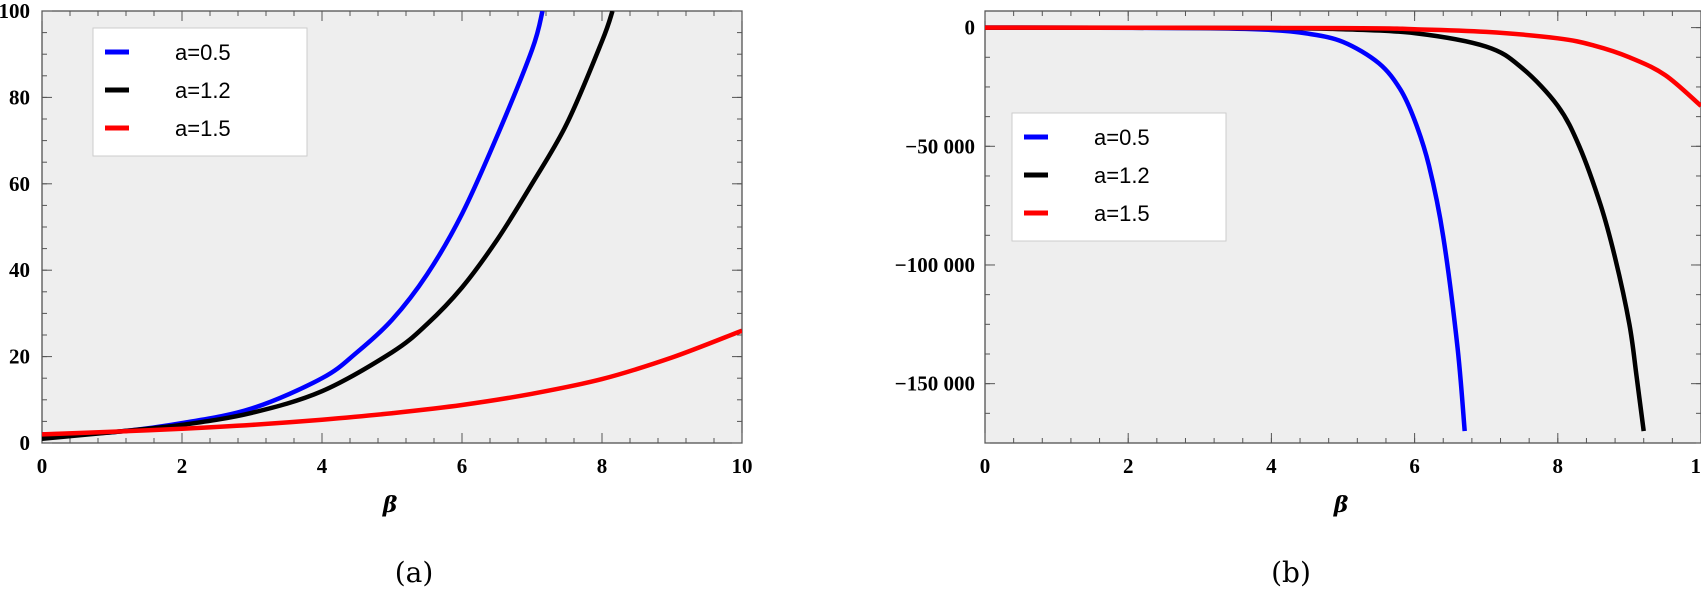  What do you see at coordinates (19, 97) in the screenshot?
I see `y-tick-label: 80` at bounding box center [19, 97].